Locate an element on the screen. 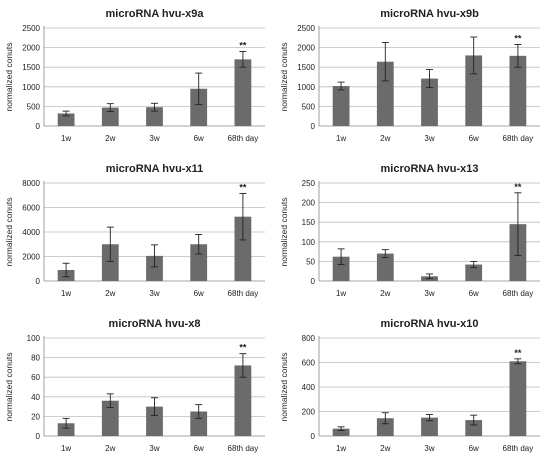  y-tick-label: 4000 is located at coordinates (31, 232).